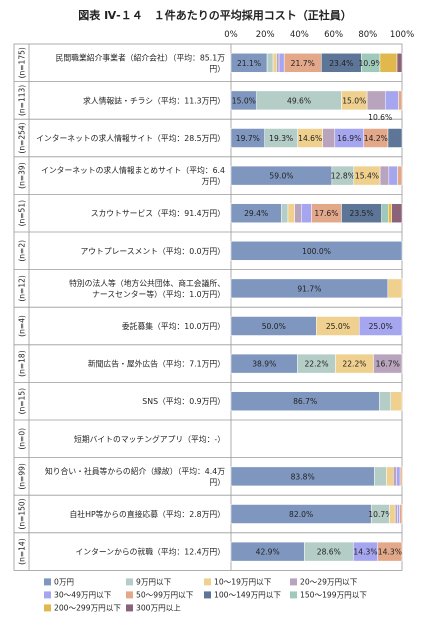 The image size is (430, 627). What do you see at coordinates (150, 552) in the screenshot?
I see `category-label: インターンからの就職（平均：12.4万円）` at bounding box center [150, 552].